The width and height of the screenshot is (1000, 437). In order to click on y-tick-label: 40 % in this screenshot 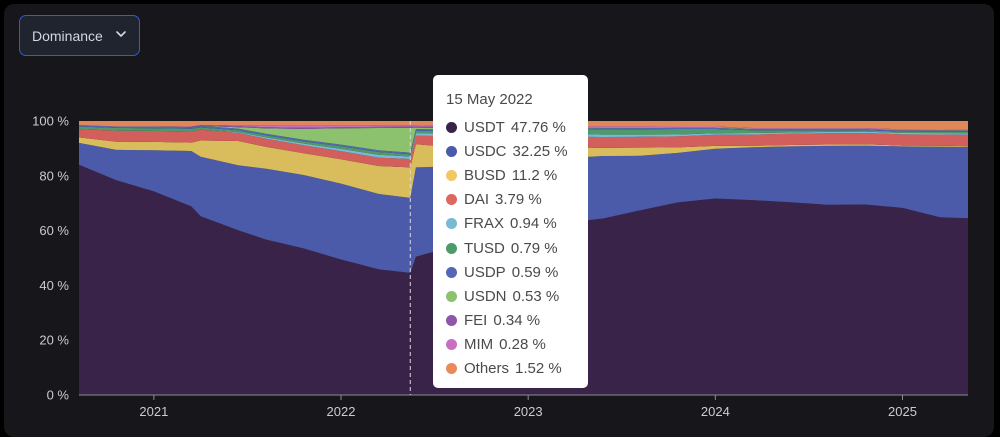, I will do `click(54, 285)`.